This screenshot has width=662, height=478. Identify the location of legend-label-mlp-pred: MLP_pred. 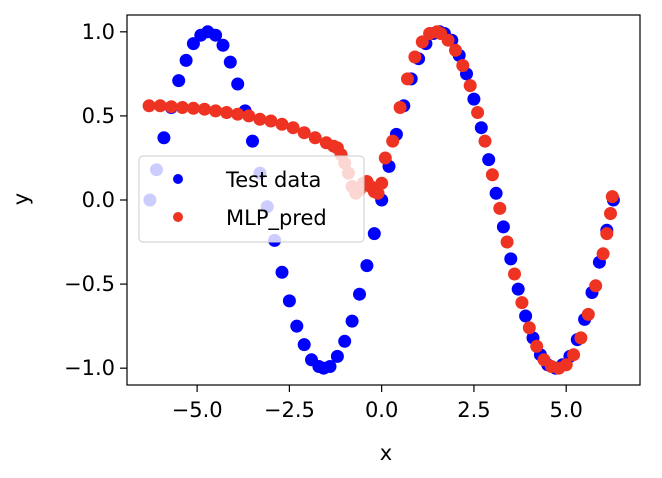
(276, 218).